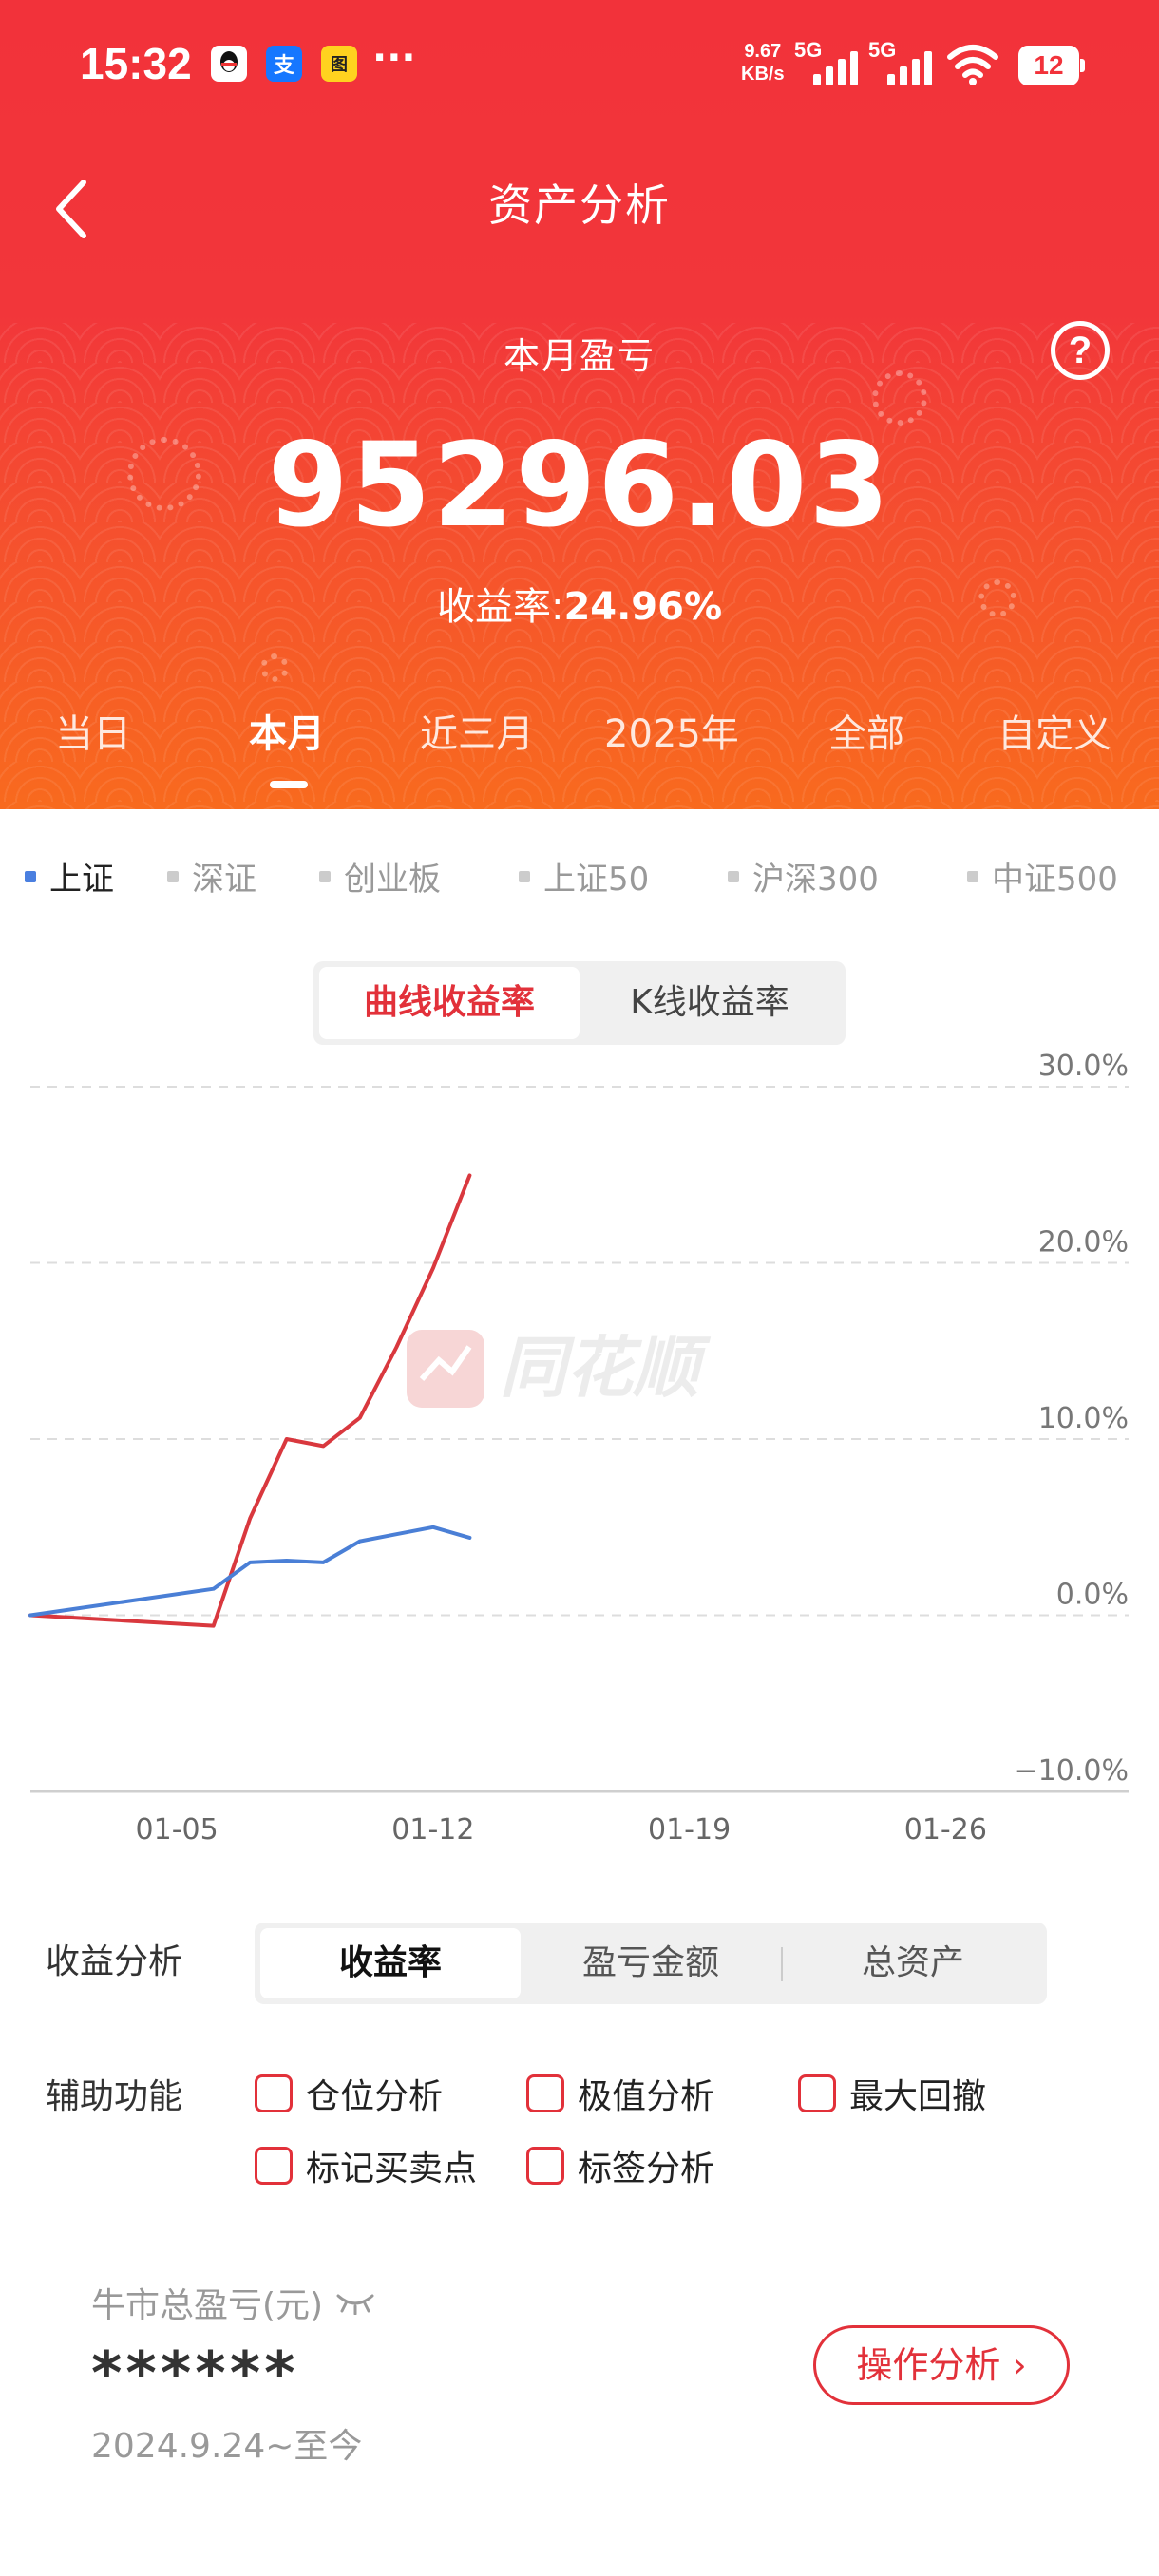 The width and height of the screenshot is (1159, 2576). I want to click on eye-closed-icon, so click(355, 2302).